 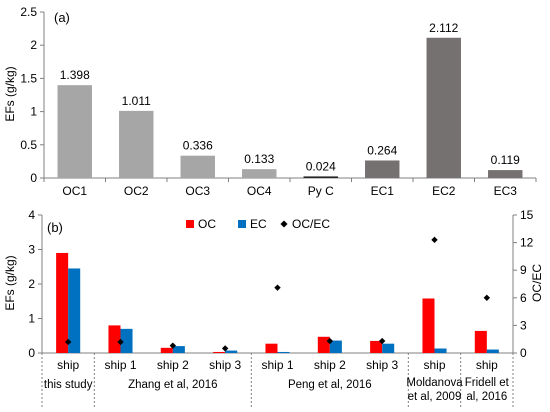 What do you see at coordinates (523, 325) in the screenshot?
I see `panel-b-y2-tick-label: 3` at bounding box center [523, 325].